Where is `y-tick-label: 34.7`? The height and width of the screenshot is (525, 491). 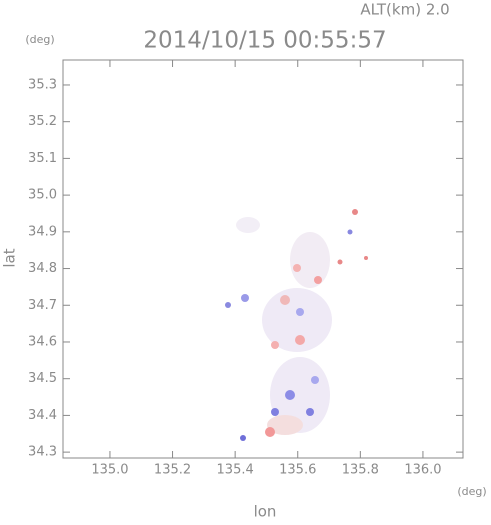 y-tick-label: 34.7 is located at coordinates (42, 305).